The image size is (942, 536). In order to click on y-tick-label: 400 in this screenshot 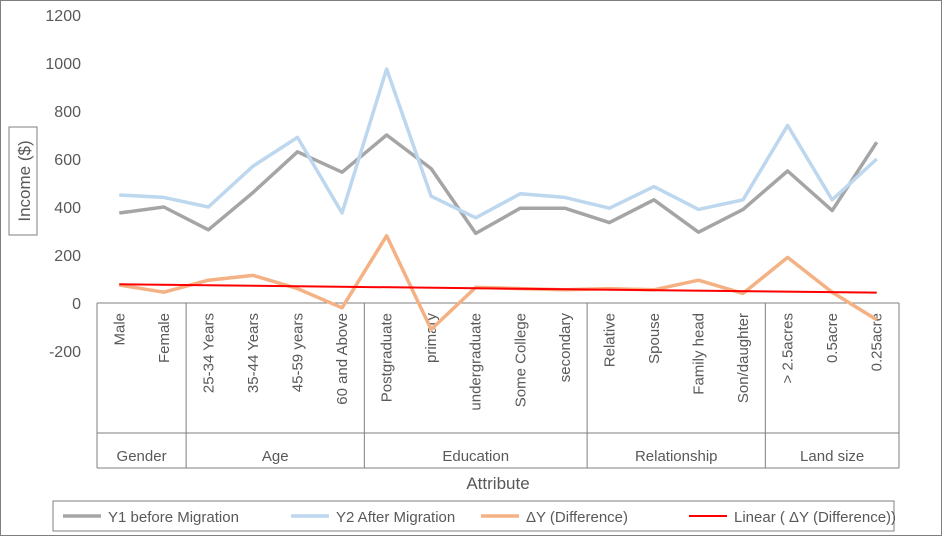, I will do `click(67, 208)`.